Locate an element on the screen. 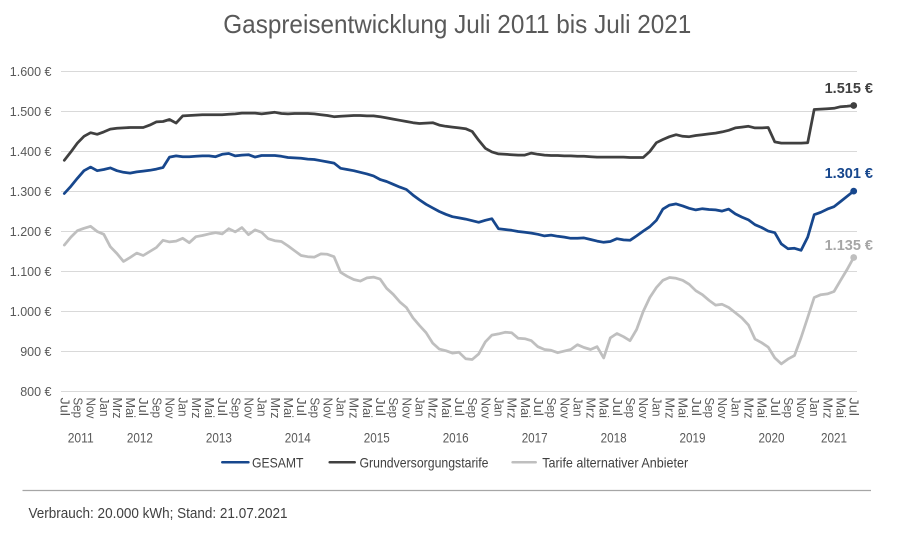 Image resolution: width=900 pixels, height=556 pixels. svg-text:Verbrauch: 20.000 kWh; Stand:: Verbrauch: 20.000 kWh; Stand: 21.07.2021 is located at coordinates (158, 513).